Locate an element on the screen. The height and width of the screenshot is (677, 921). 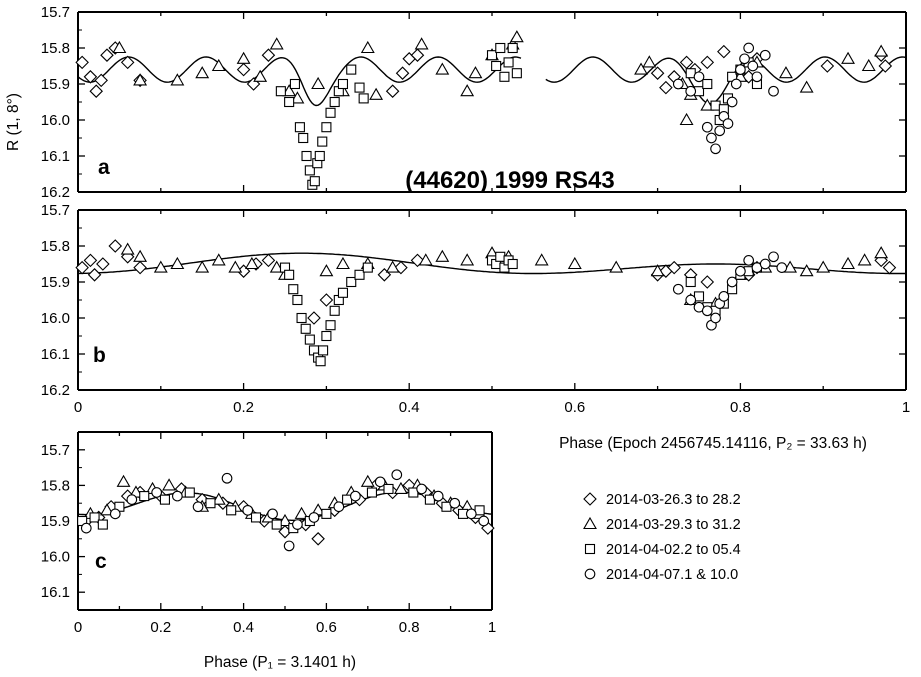
panel-c: 15.7 15.8 15.9 16.0 16.1 0 0.2 0.4 0.6 0.8 1 c is located at coordinates (268, 533).